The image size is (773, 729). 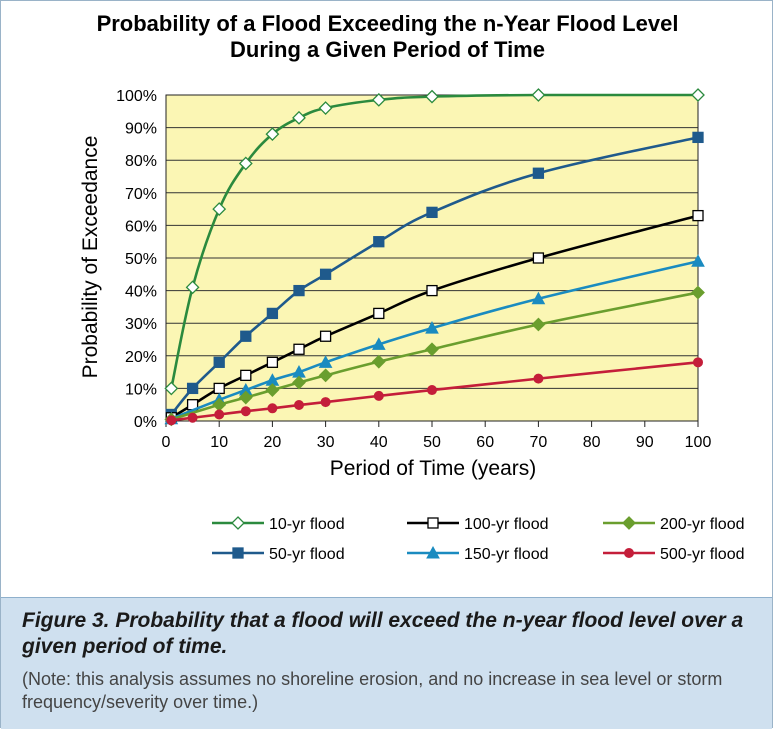 What do you see at coordinates (698, 442) in the screenshot?
I see `x-tick-label: 100` at bounding box center [698, 442].